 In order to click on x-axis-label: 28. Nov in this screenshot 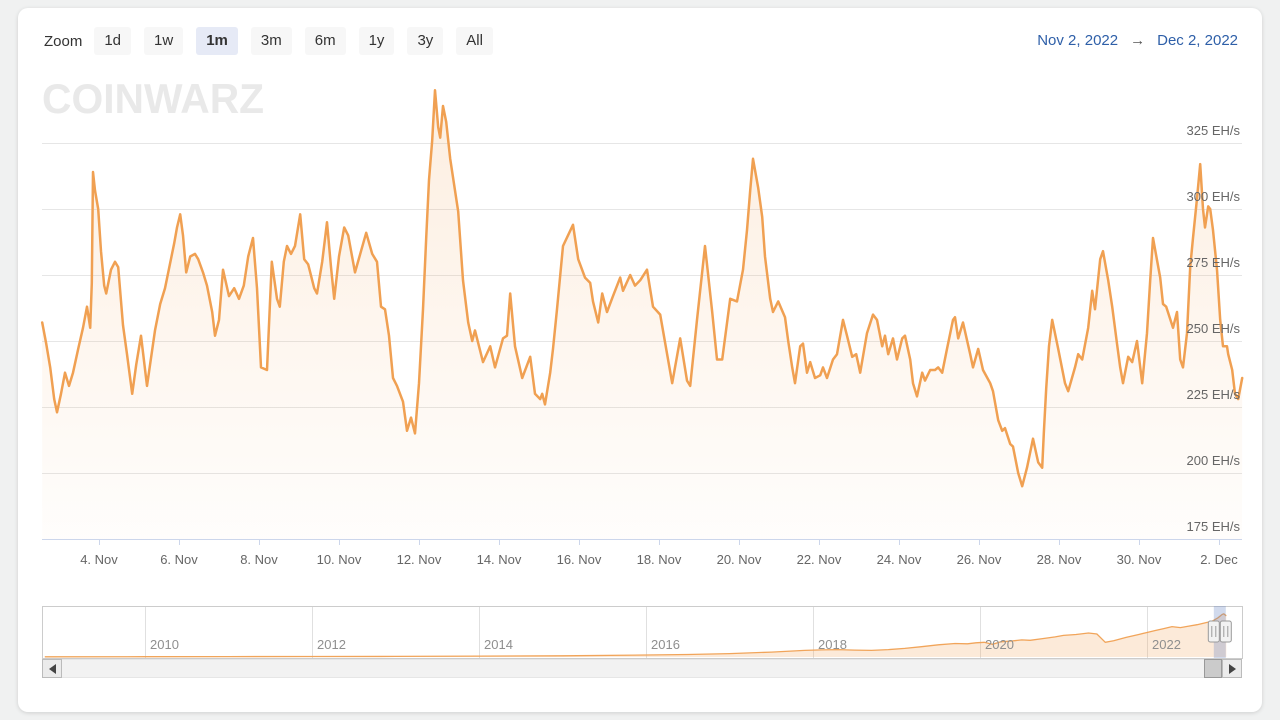, I will do `click(1059, 559)`.